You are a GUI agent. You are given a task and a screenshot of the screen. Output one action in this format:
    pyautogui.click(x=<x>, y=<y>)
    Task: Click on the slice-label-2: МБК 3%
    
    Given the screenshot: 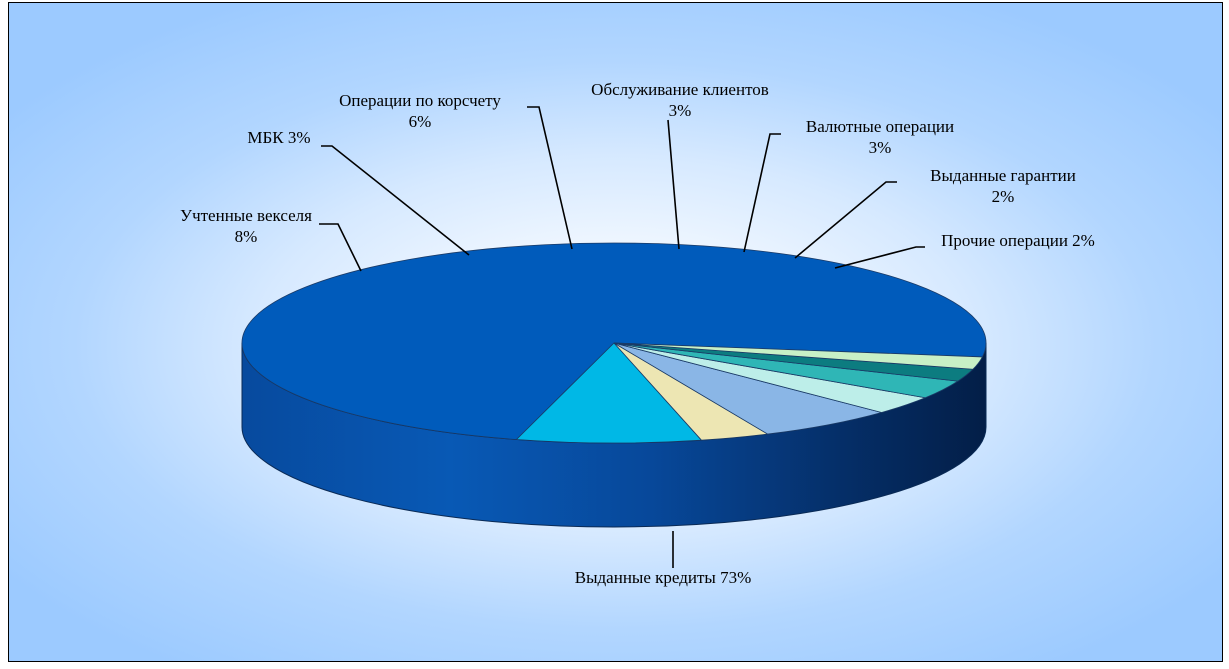 What is the action you would take?
    pyautogui.click(x=278, y=137)
    